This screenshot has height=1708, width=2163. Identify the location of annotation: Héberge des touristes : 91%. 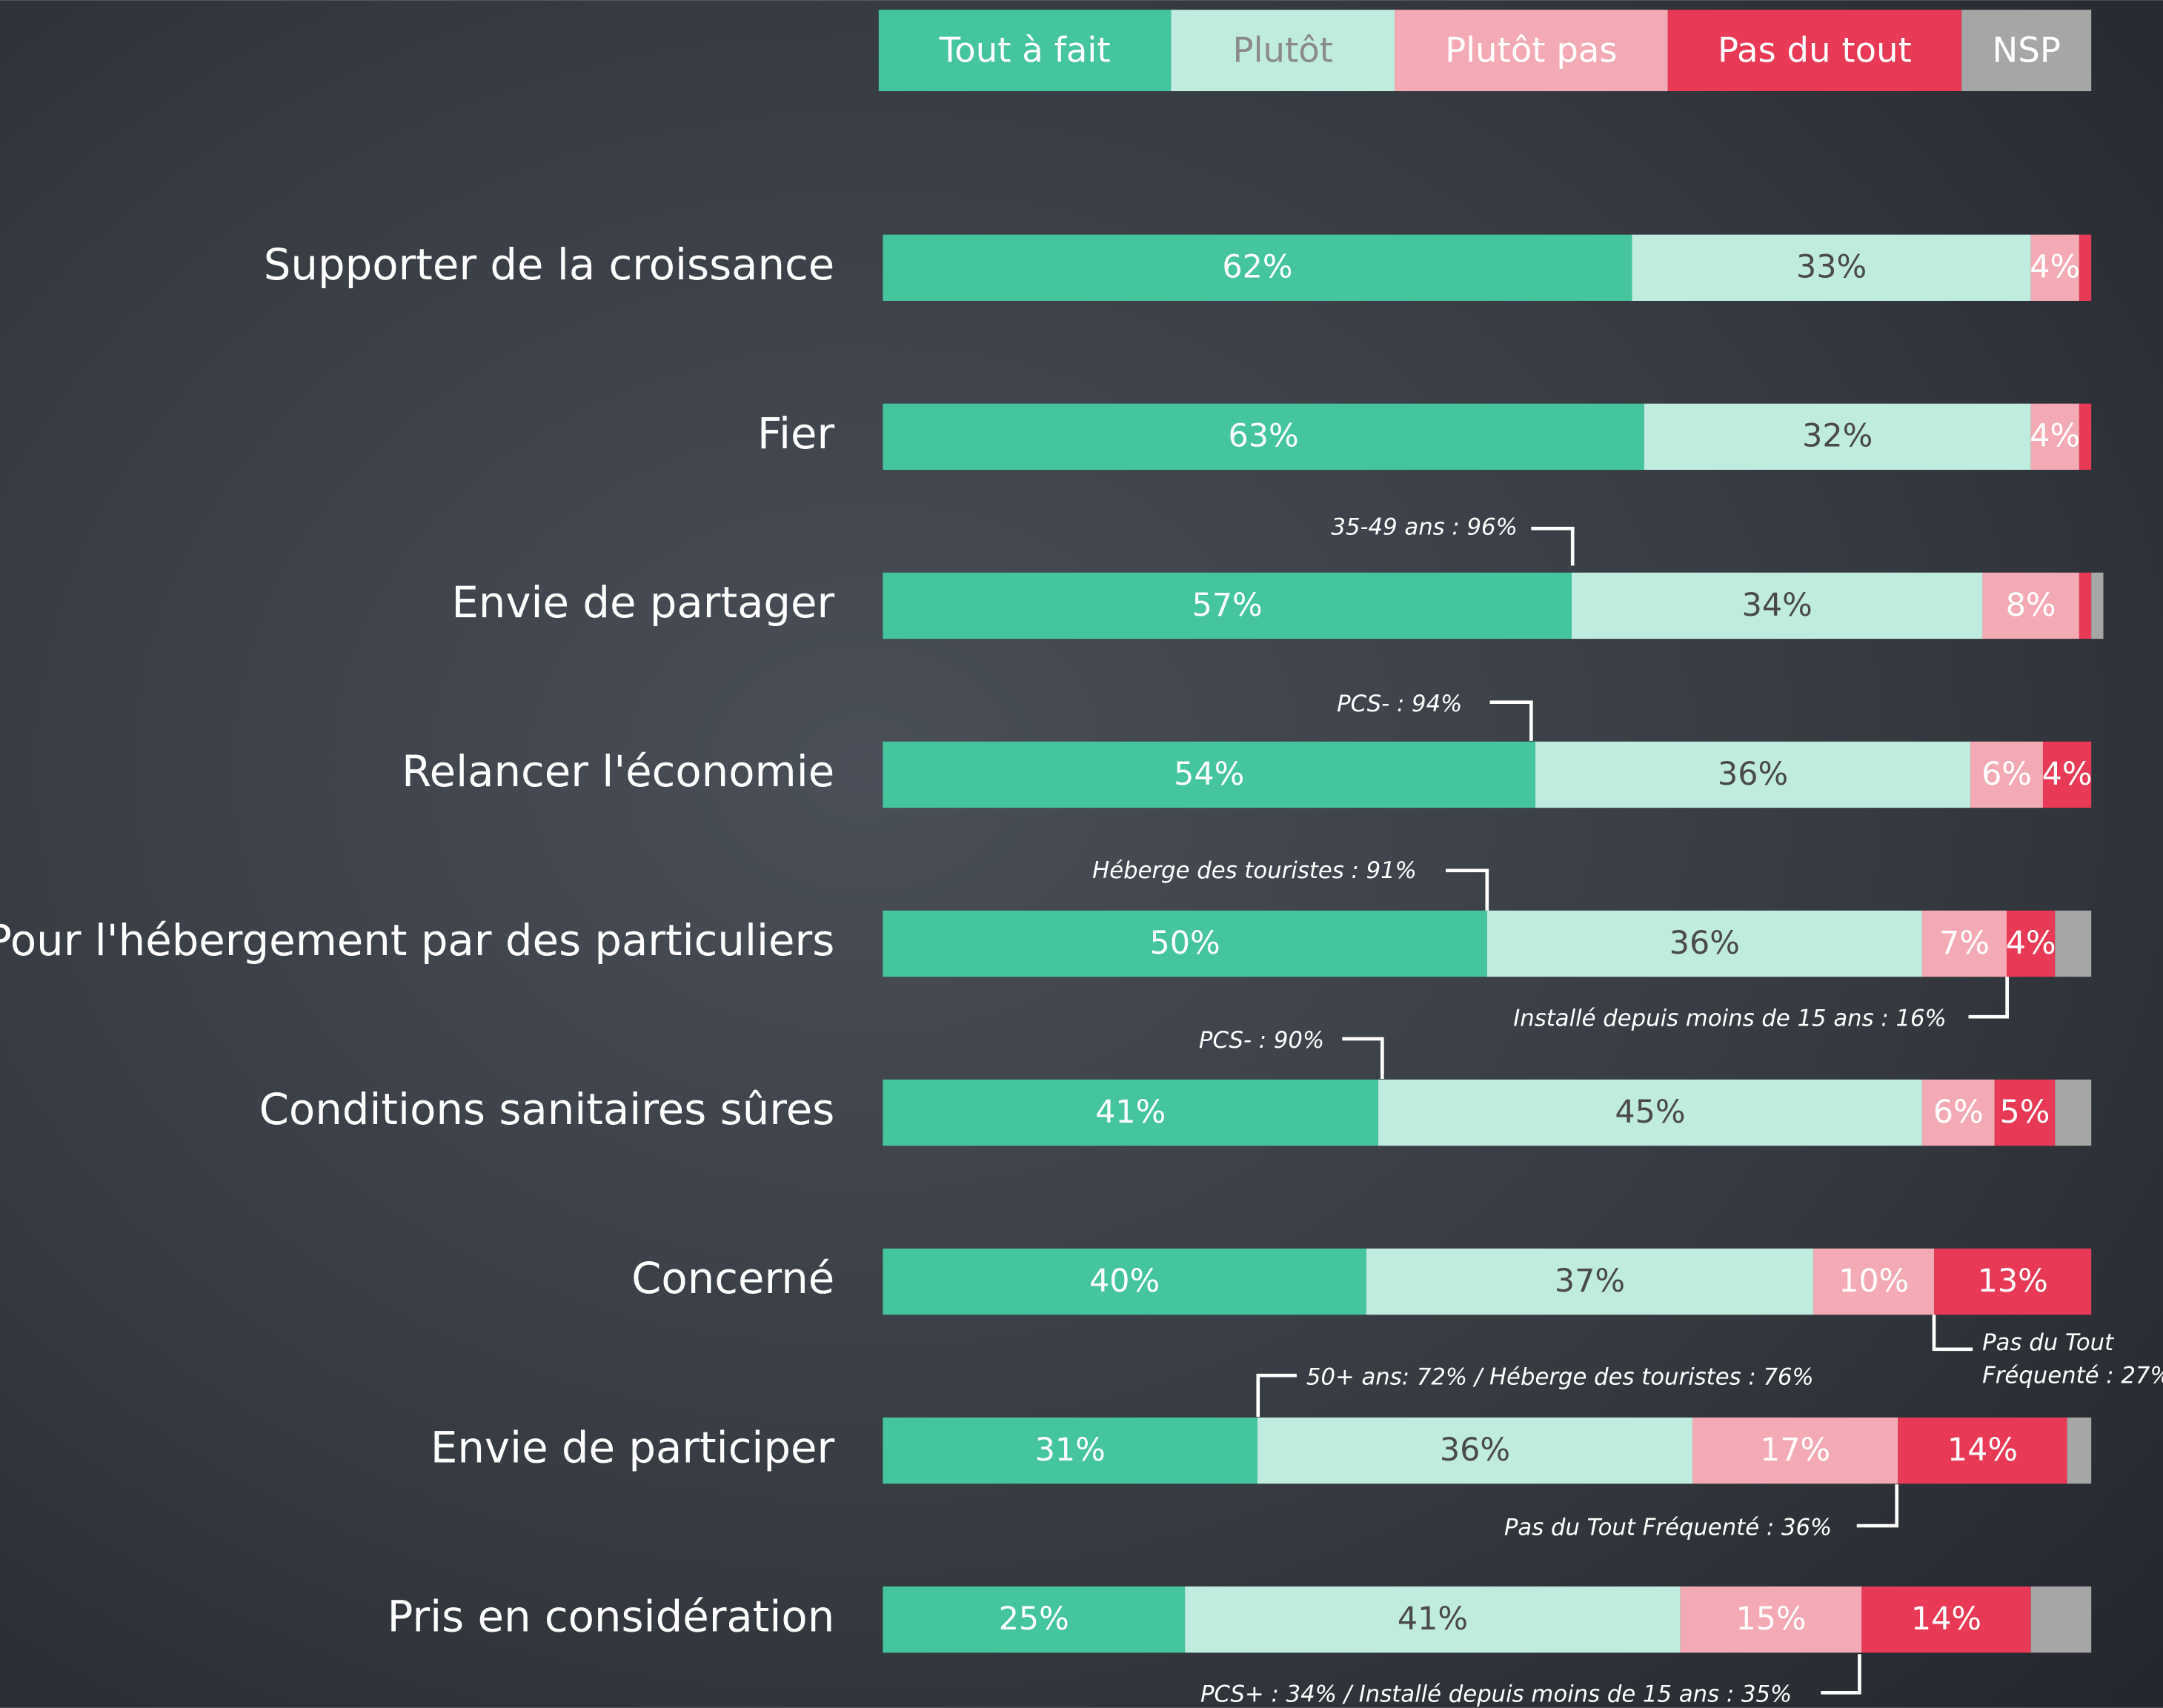
(1254, 871).